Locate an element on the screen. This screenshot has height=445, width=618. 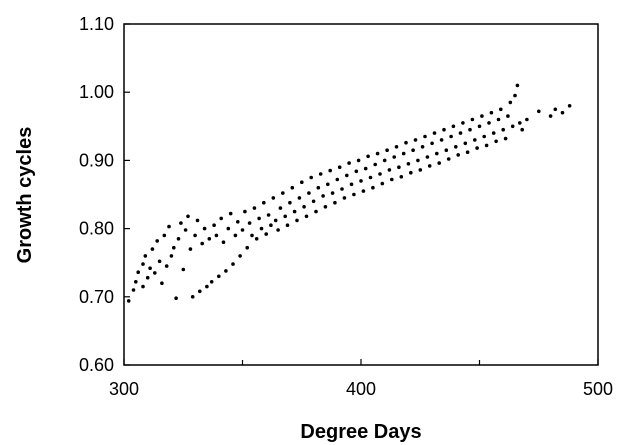
y-tick-label: 0.60 is located at coordinates (96, 365).